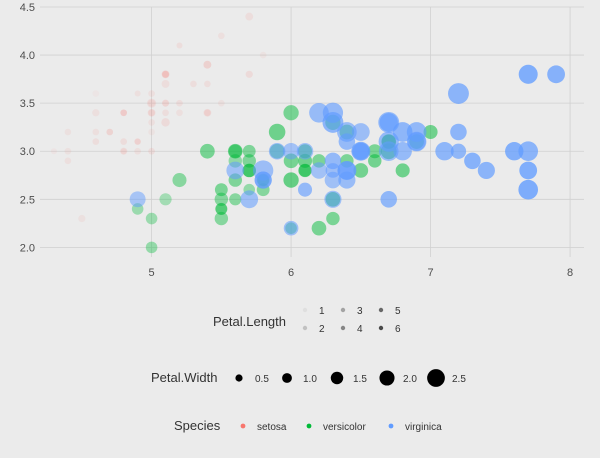  What do you see at coordinates (307, 320) in the screenshot?
I see `legend-petal-length: Petal.Length 1 2 3 4 5 6` at bounding box center [307, 320].